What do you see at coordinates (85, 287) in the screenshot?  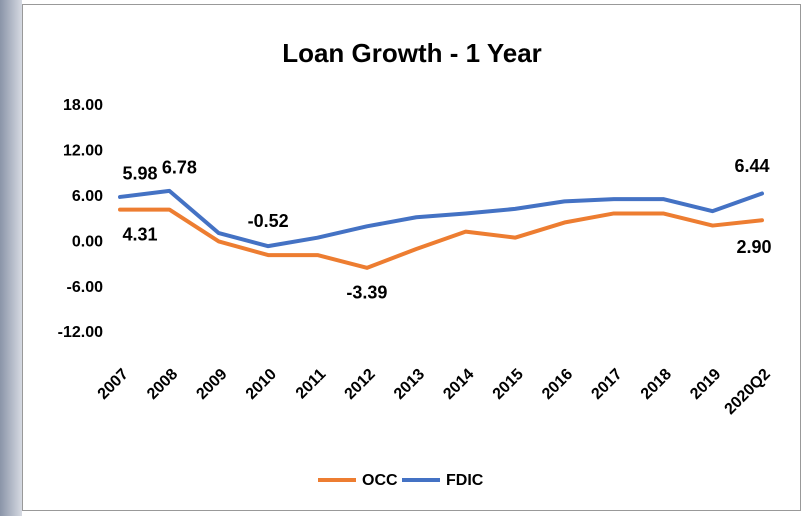 I see `y-tick-label: -6.00` at bounding box center [85, 287].